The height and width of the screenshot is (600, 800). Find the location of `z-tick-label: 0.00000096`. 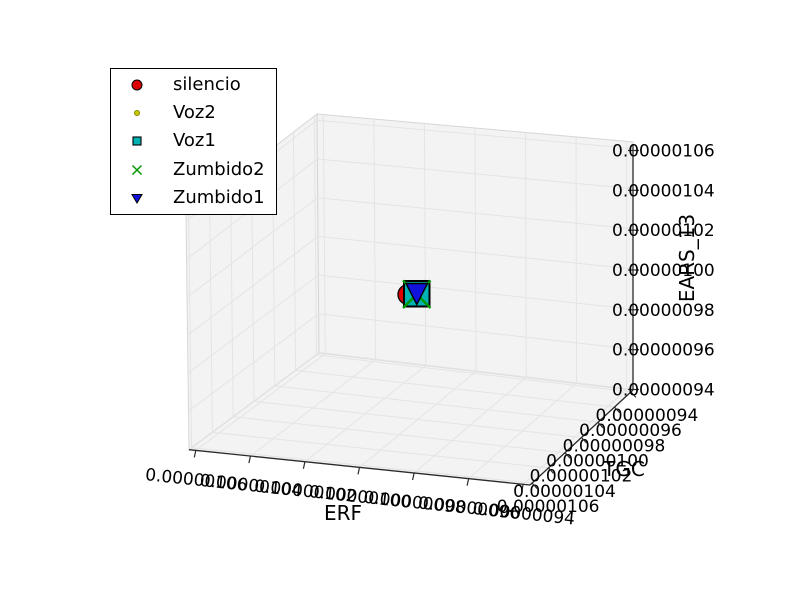

z-tick-label: 0.00000096 is located at coordinates (663, 351).